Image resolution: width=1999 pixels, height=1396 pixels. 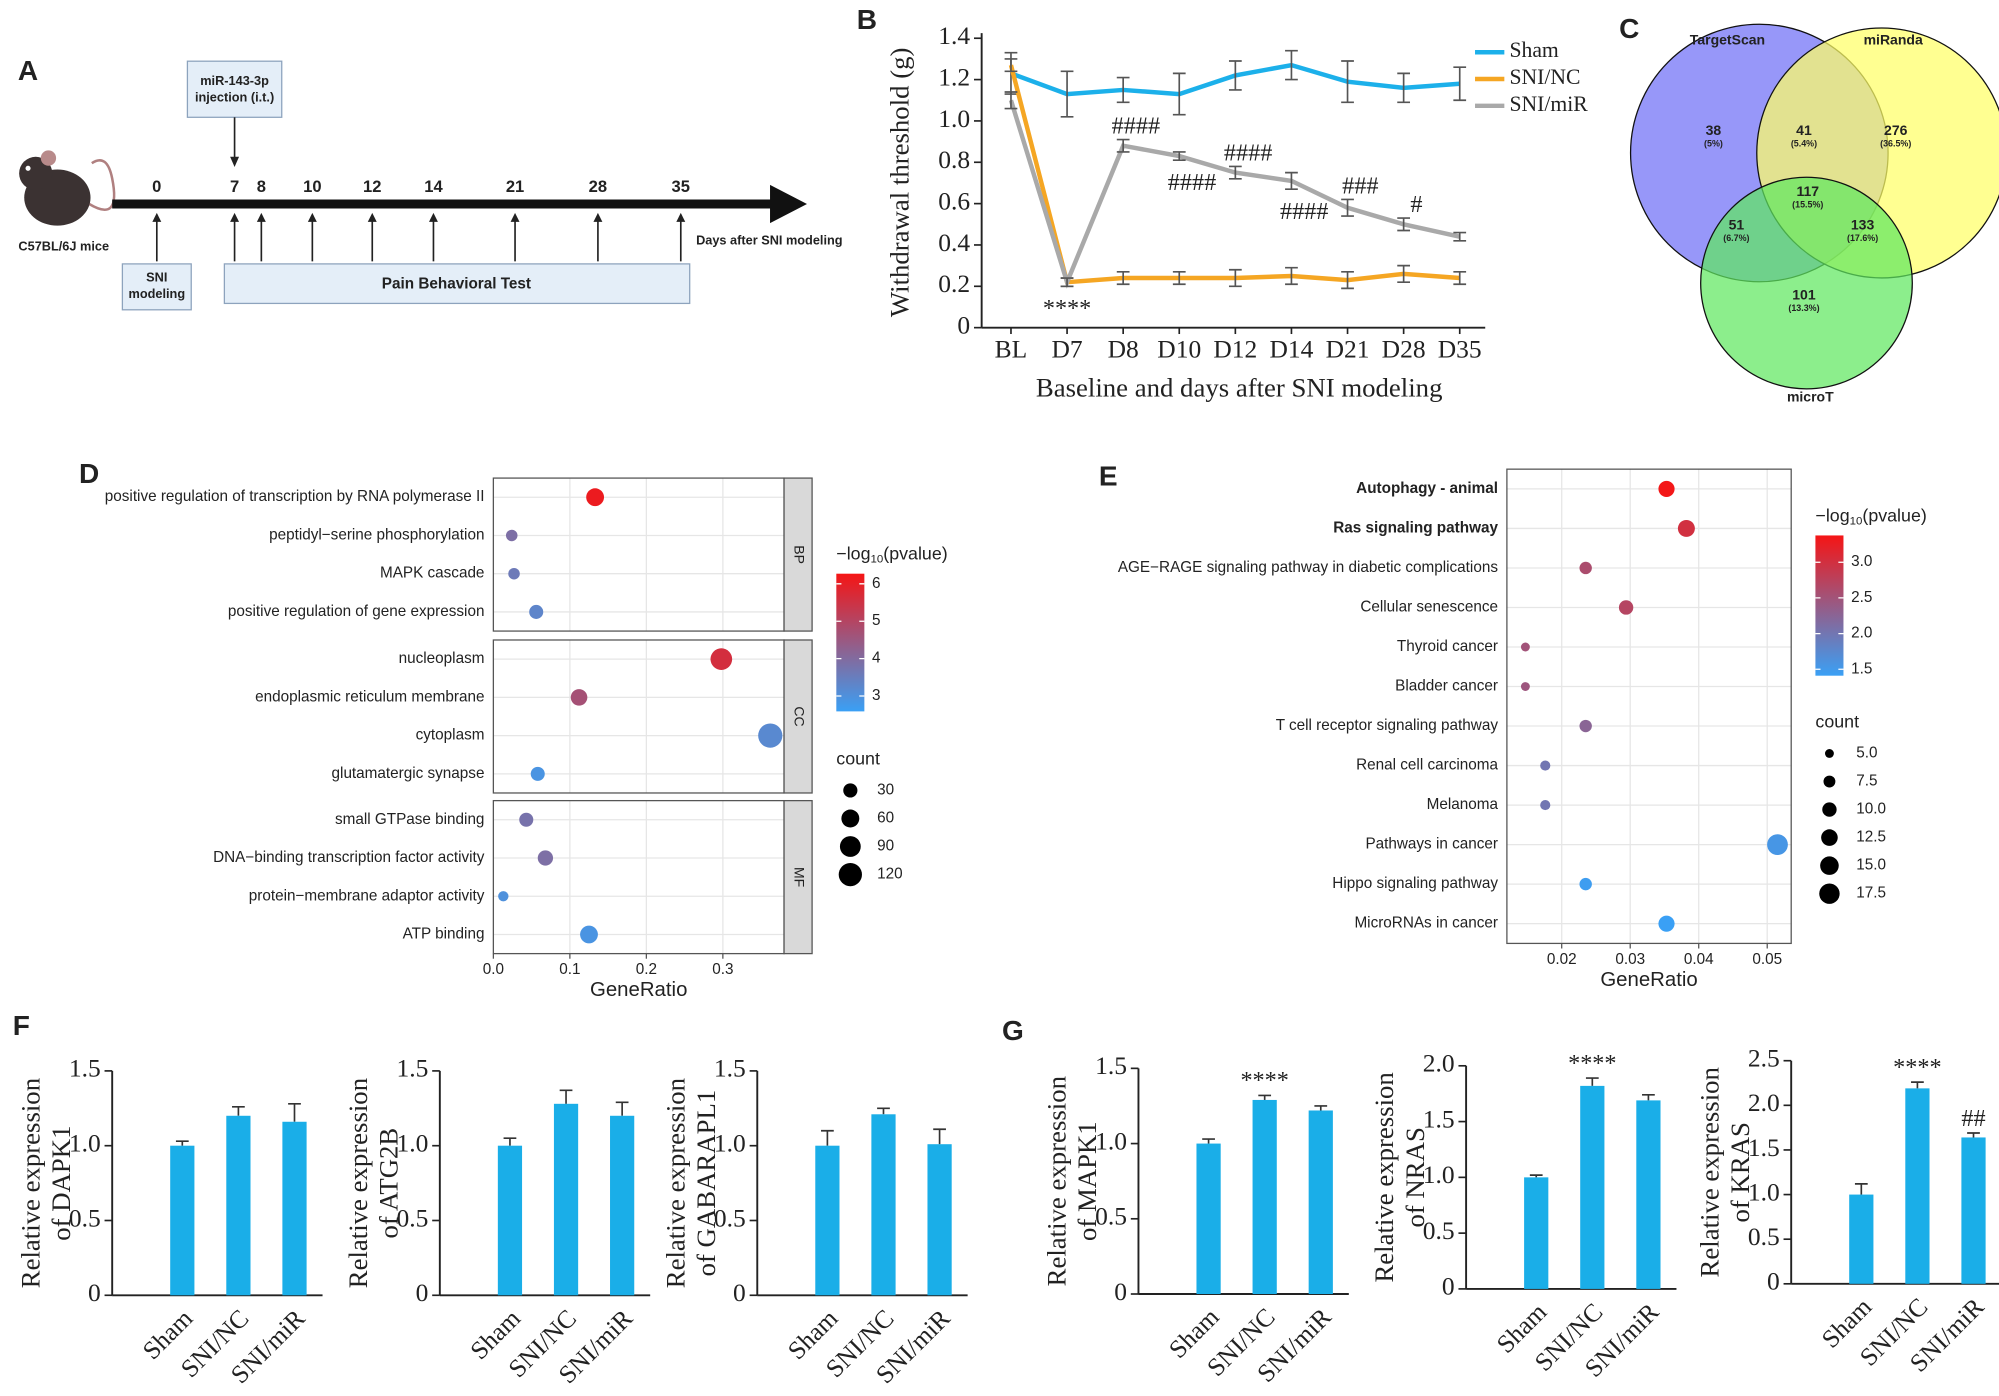 What do you see at coordinates (1764, 1102) in the screenshot?
I see `y-tick-label: 2.0` at bounding box center [1764, 1102].